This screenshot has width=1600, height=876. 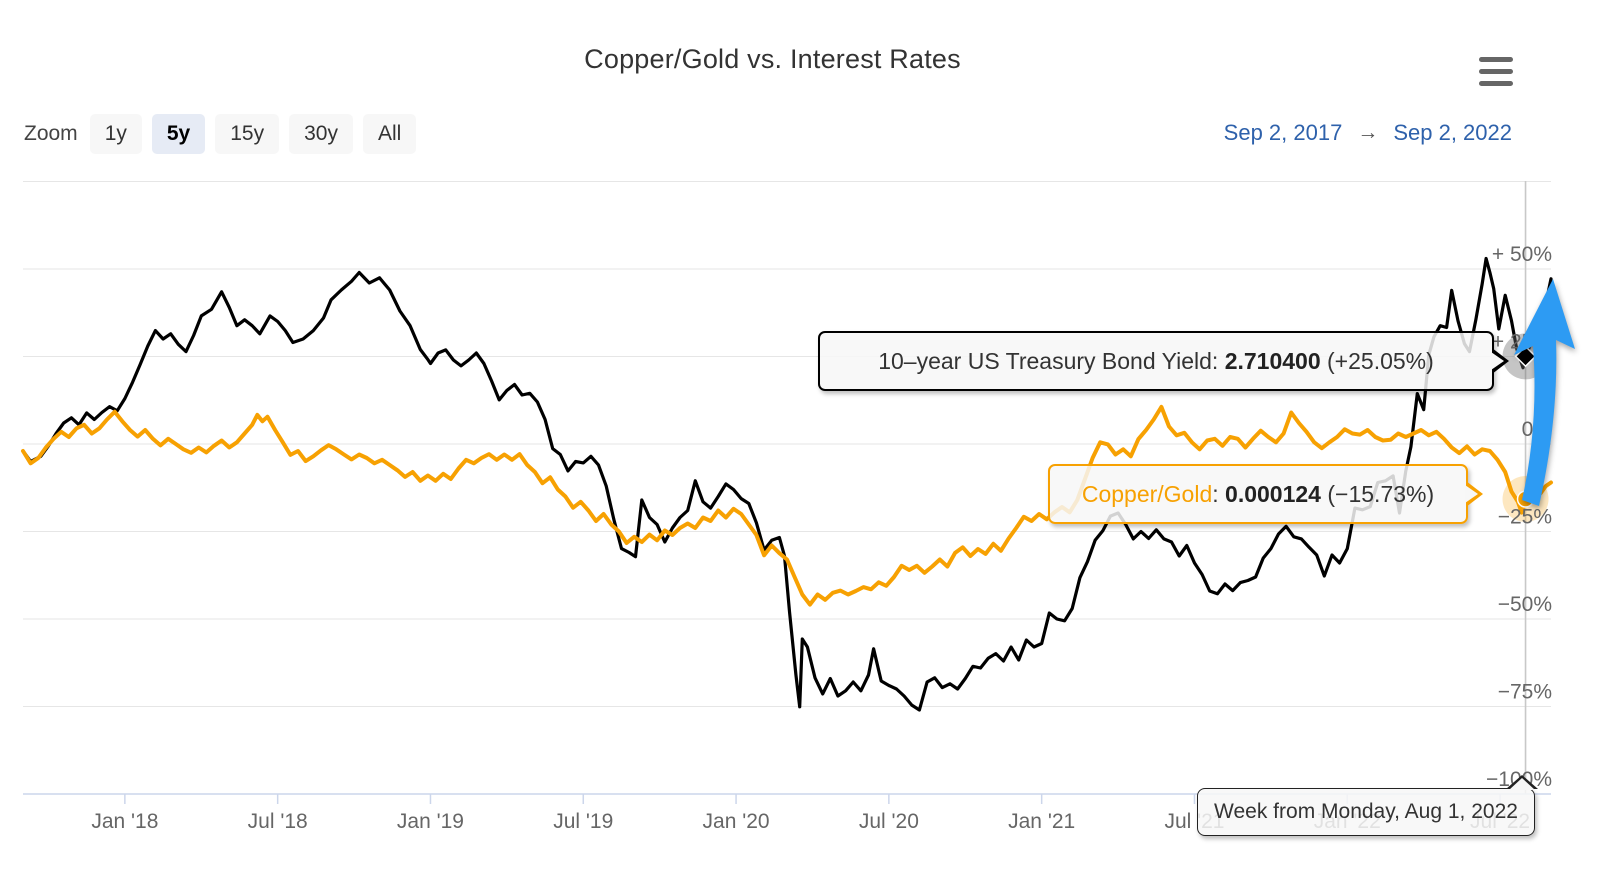 I want to click on date-range: Sep 2, 2017 → Sep 2, 2022, so click(x=1368, y=133).